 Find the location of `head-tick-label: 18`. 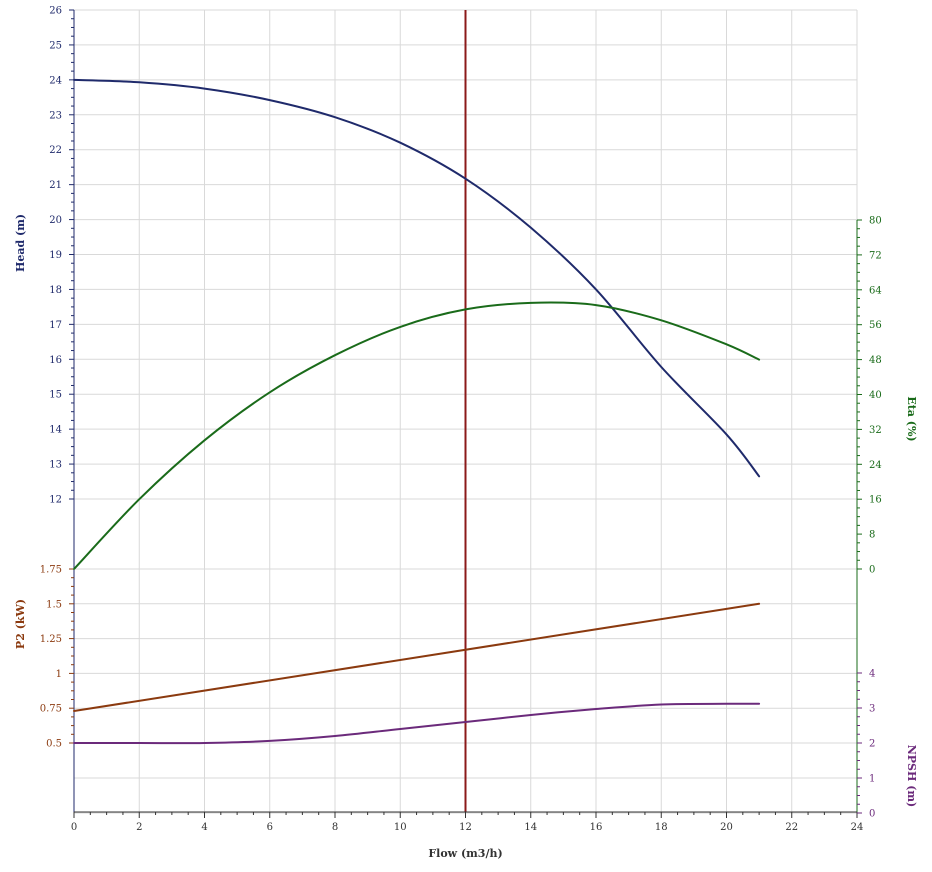

head-tick-label: 18 is located at coordinates (55, 290).